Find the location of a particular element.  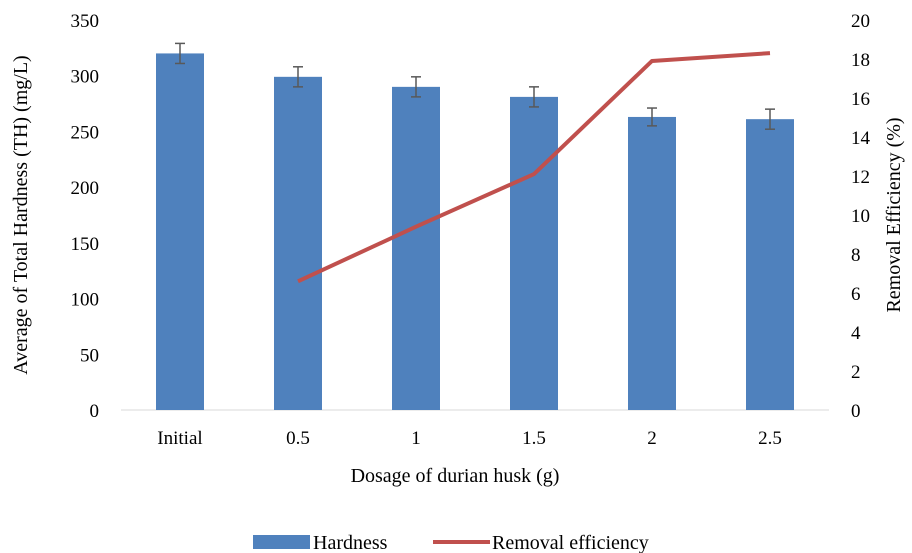

y-tick-label-2: 100 is located at coordinates (85, 300).